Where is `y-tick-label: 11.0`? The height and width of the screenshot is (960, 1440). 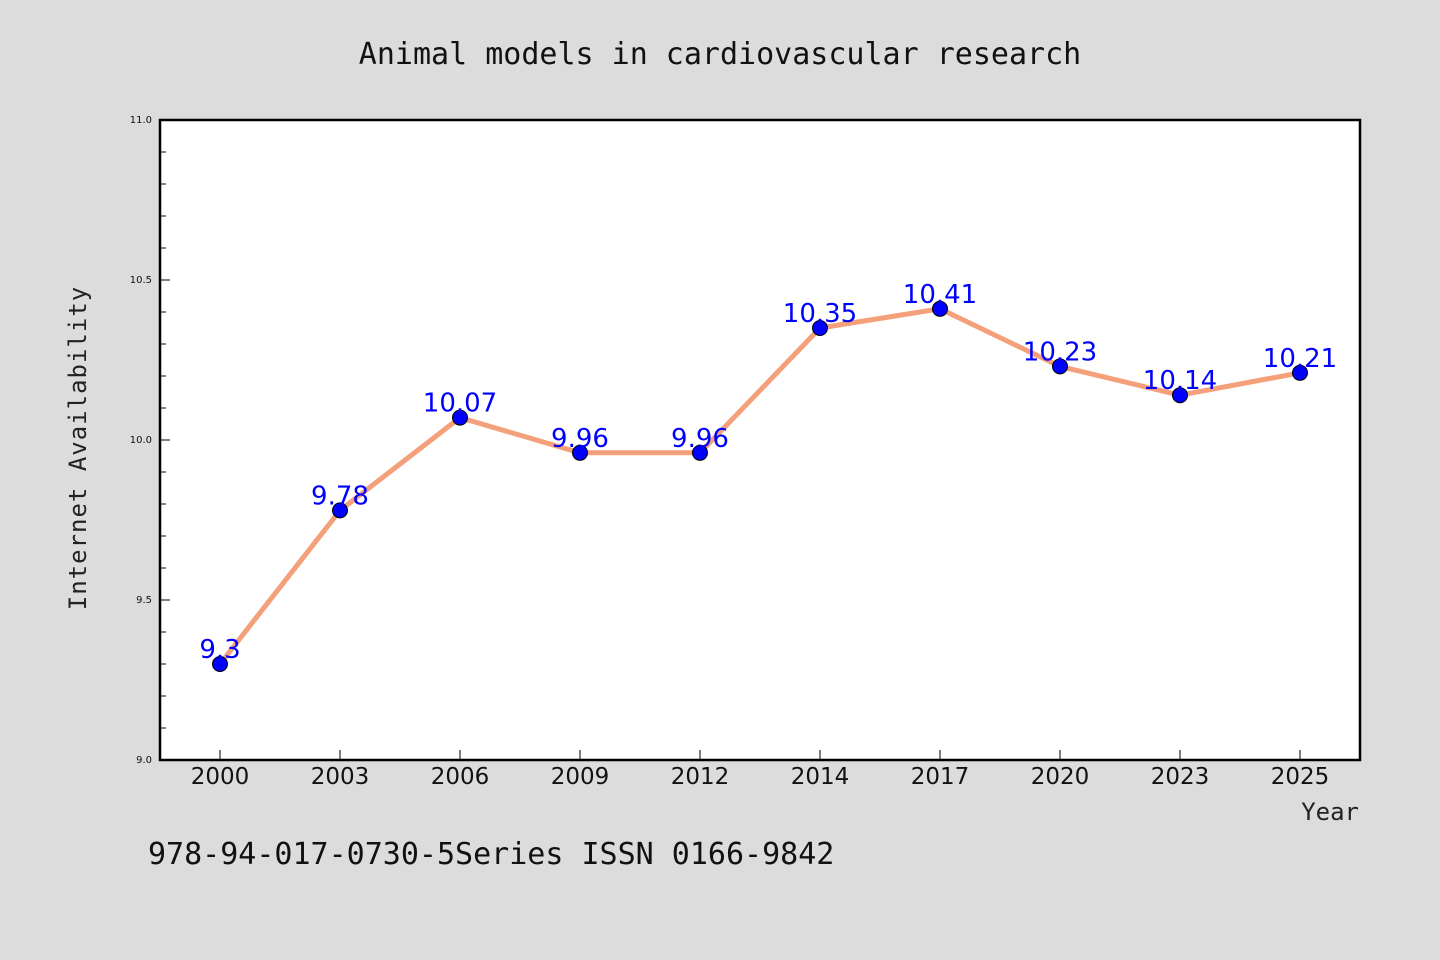 y-tick-label: 11.0 is located at coordinates (141, 120).